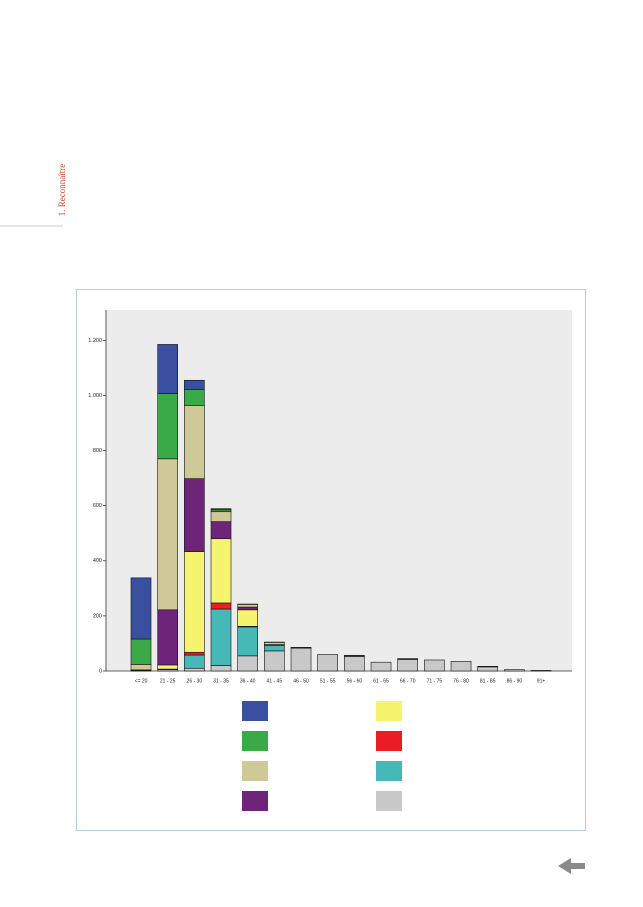 The image size is (643, 907). I want to click on y-tick-label: 400, so click(97, 561).